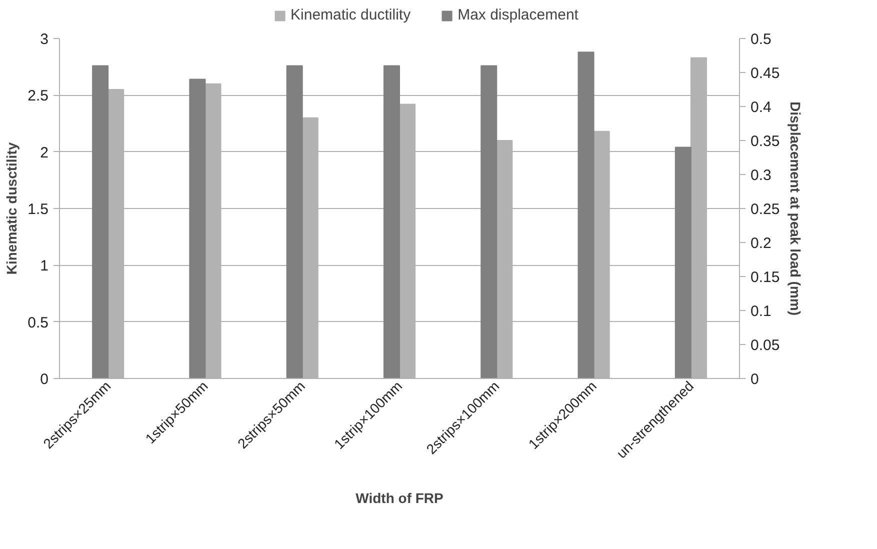 This screenshot has height=549, width=877. I want to click on legend-label: Kinematic ductility, so click(350, 15).